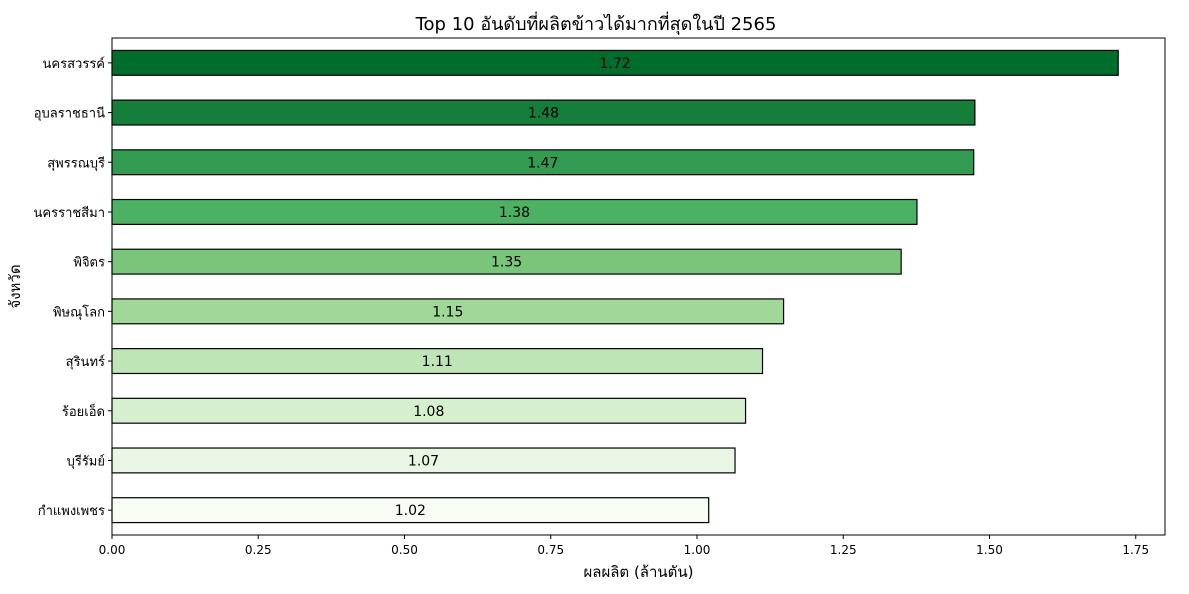 The image size is (1189, 594). I want to click on data-label: 1.48, so click(543, 114).